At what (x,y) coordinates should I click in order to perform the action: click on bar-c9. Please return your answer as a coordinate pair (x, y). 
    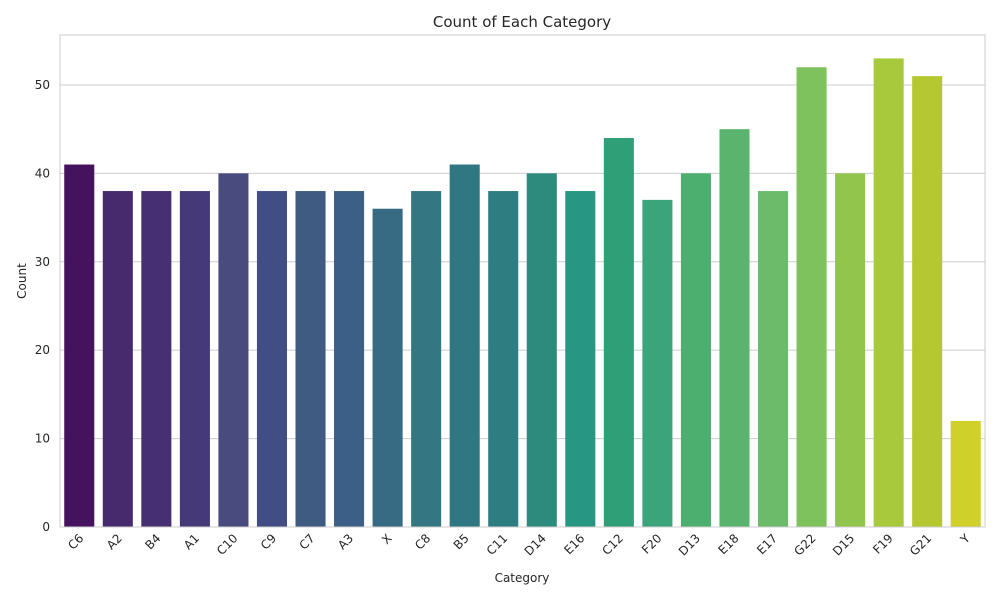
    Looking at the image, I should click on (272, 359).